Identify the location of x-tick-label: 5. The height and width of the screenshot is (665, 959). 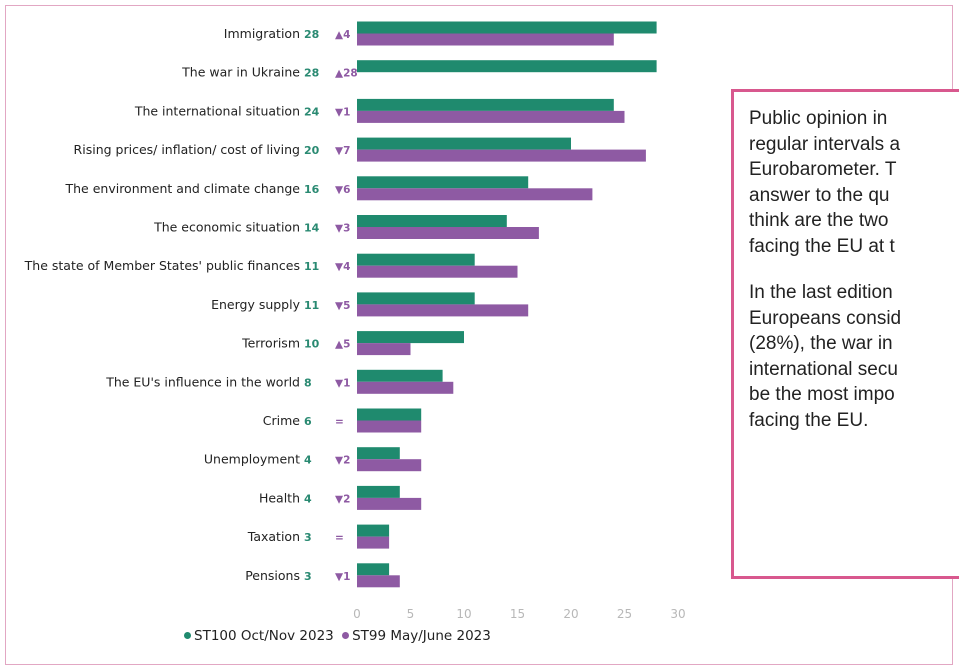
(411, 614).